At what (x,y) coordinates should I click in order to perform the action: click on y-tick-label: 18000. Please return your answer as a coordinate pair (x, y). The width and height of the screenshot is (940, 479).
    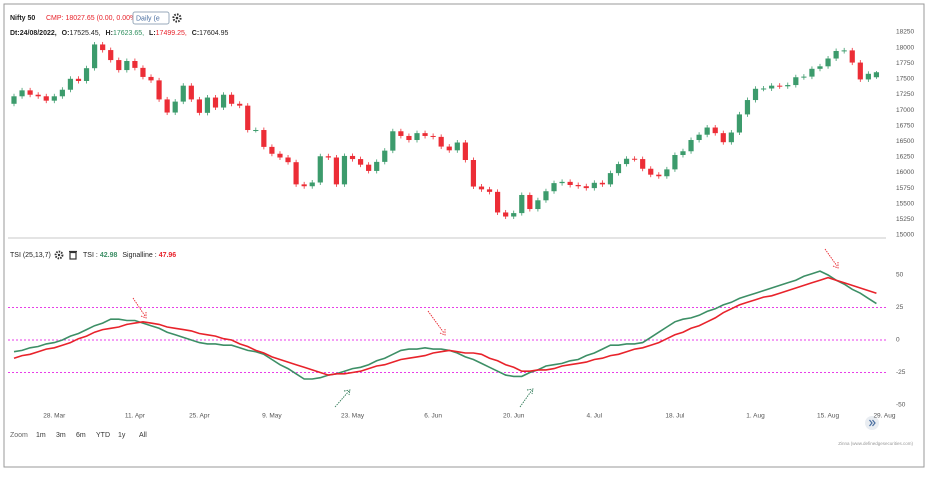
    Looking at the image, I should click on (905, 47).